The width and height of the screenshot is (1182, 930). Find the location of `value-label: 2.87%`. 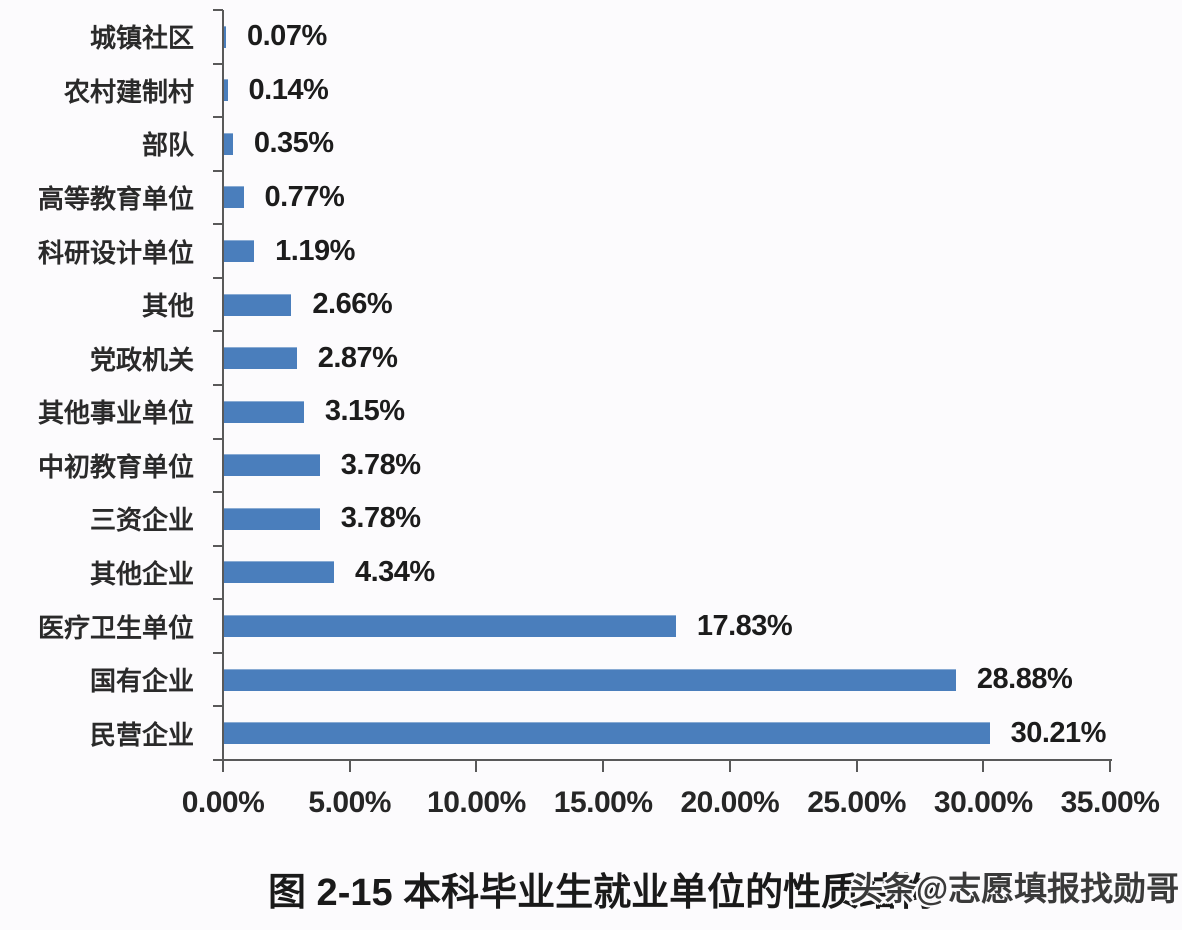

value-label: 2.87% is located at coordinates (357, 357).